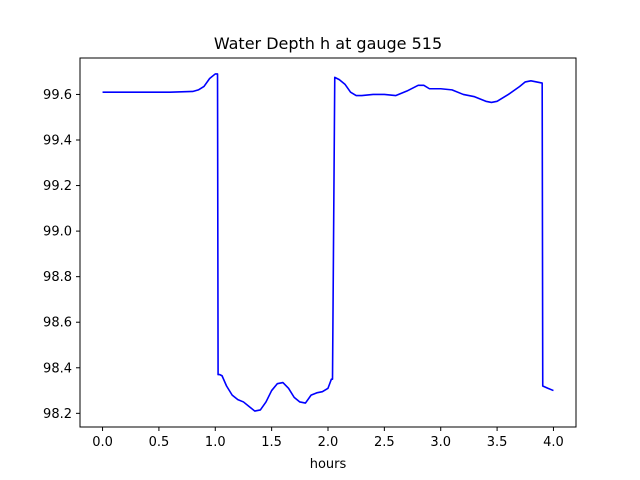 The image size is (640, 480). I want to click on x-tick-label: 3.0, so click(440, 442).